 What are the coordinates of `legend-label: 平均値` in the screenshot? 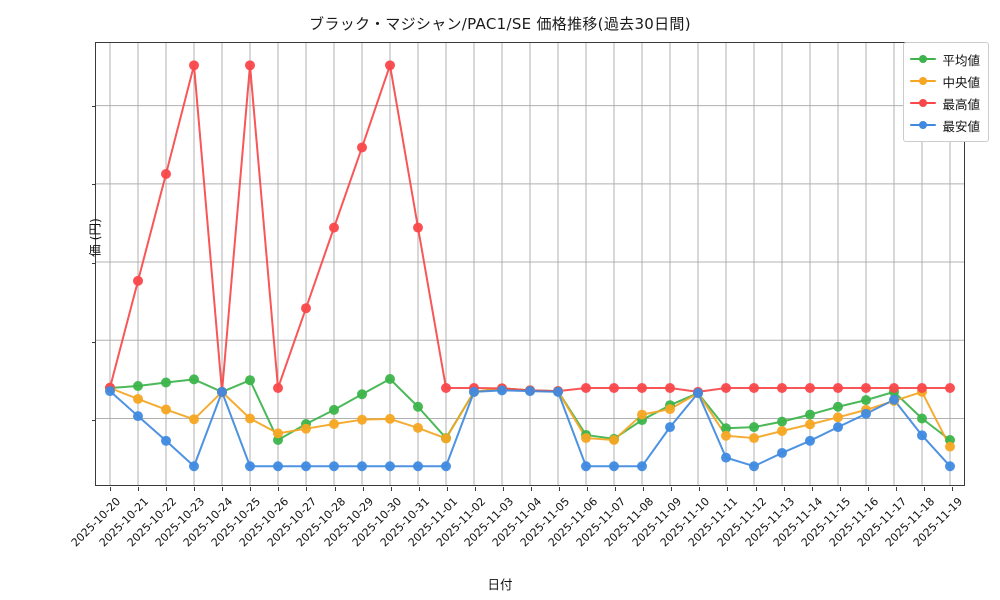 It's located at (961, 60).